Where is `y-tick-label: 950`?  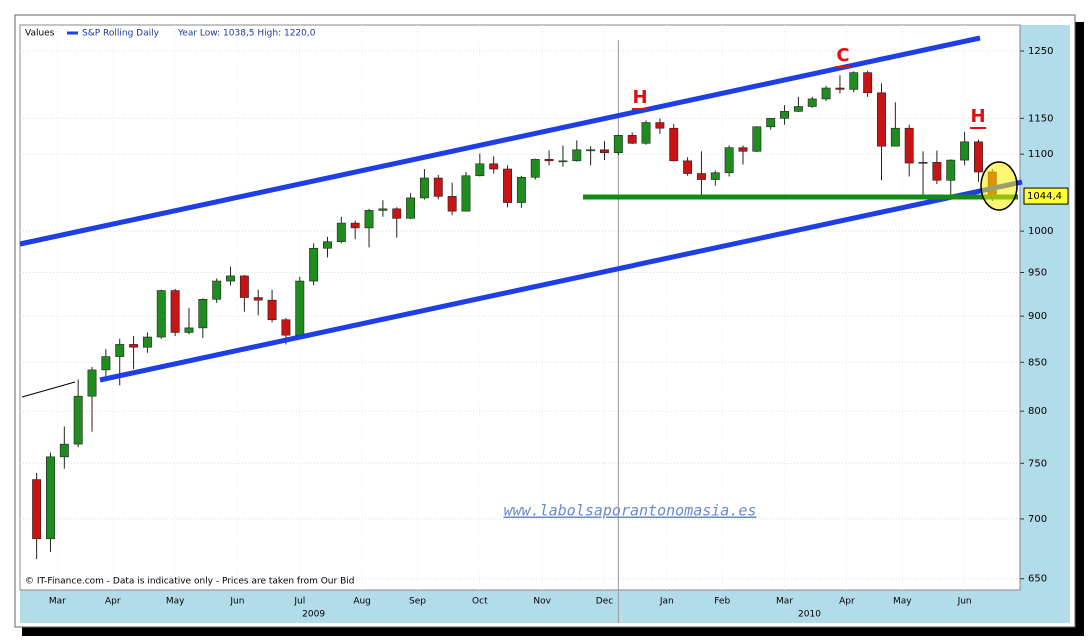
y-tick-label: 950 is located at coordinates (1037, 273).